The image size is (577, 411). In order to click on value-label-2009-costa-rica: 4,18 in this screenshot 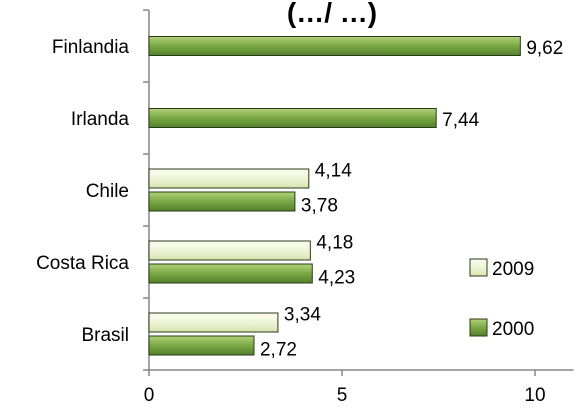, I will do `click(334, 243)`.